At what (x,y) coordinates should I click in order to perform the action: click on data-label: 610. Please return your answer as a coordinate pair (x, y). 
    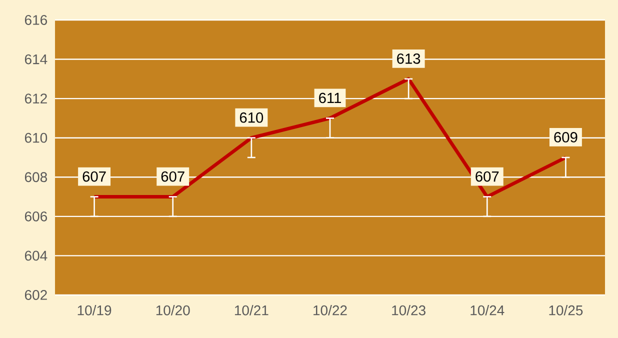
    Looking at the image, I should click on (252, 117).